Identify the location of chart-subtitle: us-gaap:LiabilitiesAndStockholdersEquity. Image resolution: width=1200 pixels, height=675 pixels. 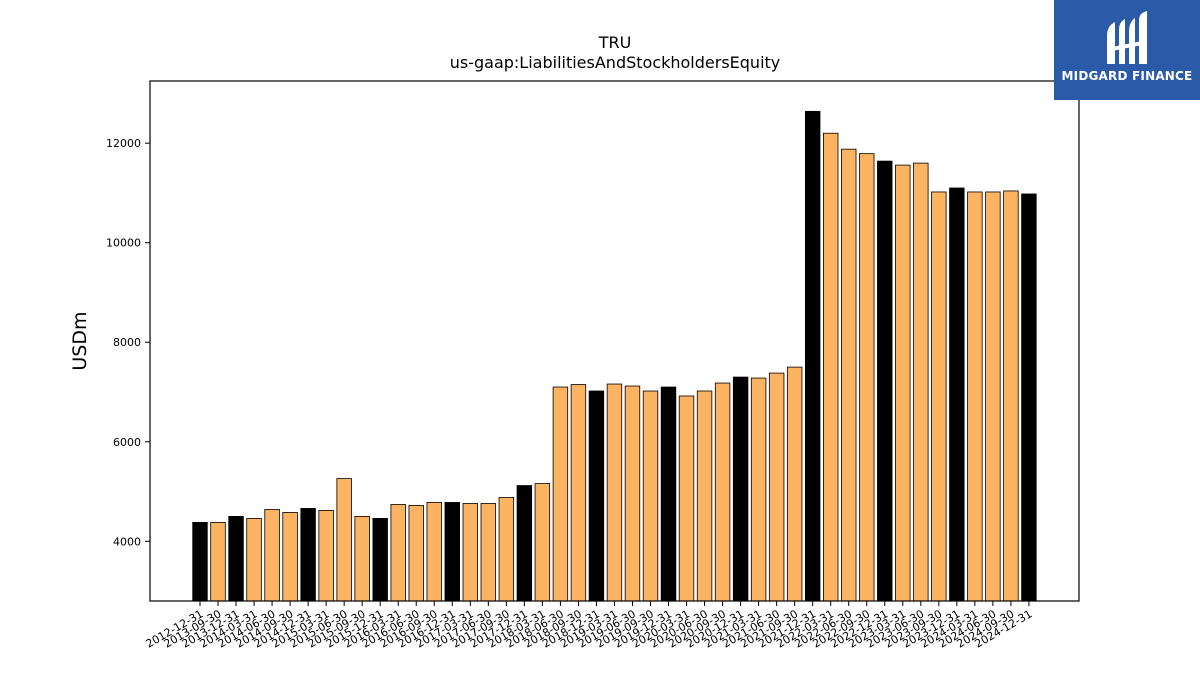
(615, 62).